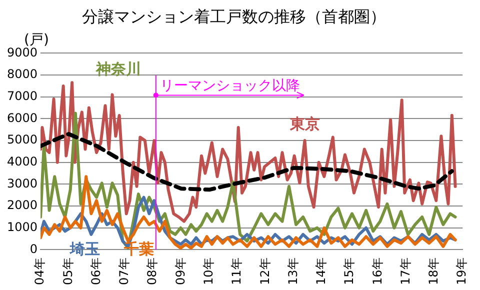 This screenshot has height=290, width=480. Describe the element at coordinates (22, 74) in the screenshot. I see `y-tick-label: 8000` at that location.